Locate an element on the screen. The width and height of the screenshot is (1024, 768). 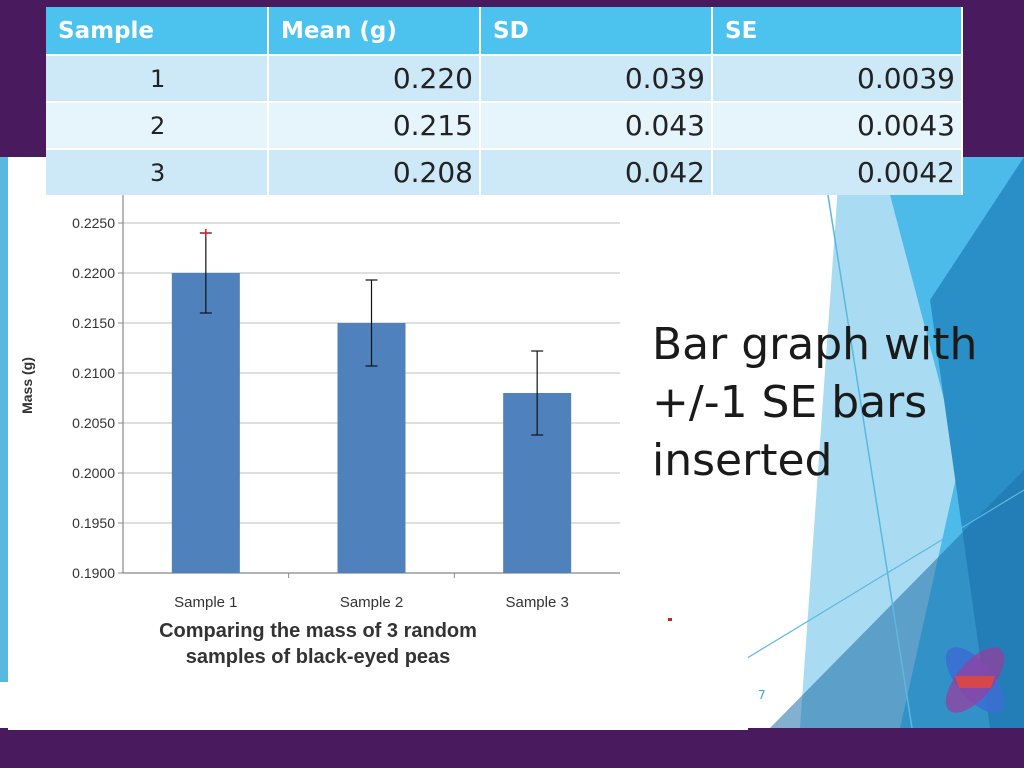
y-tick-label: 0.1950 is located at coordinates (93, 523).